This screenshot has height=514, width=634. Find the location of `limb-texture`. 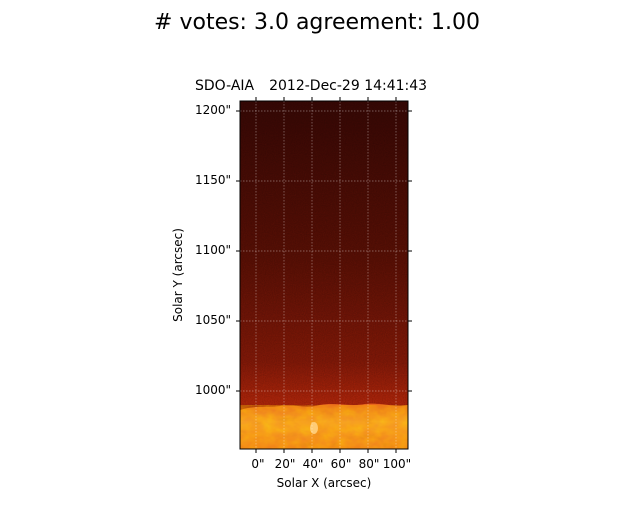

limb-texture is located at coordinates (324, 427).